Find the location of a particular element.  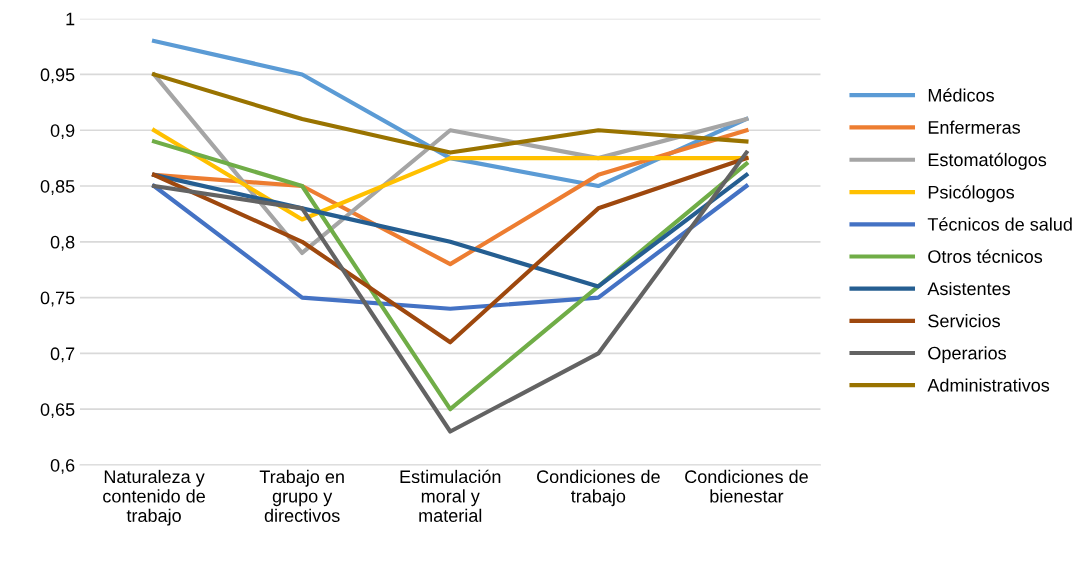

x-tick-label: Trabajo en grupo y directivos is located at coordinates (301, 496).